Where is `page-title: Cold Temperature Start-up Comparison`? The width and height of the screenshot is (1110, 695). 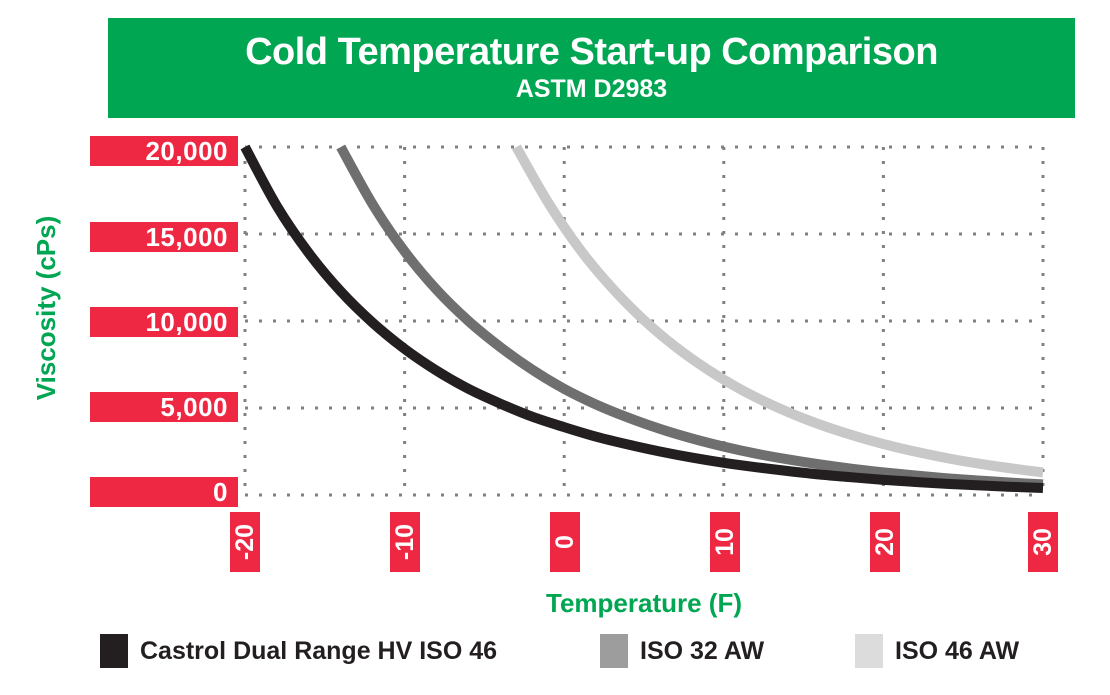 page-title: Cold Temperature Start-up Comparison is located at coordinates (591, 51).